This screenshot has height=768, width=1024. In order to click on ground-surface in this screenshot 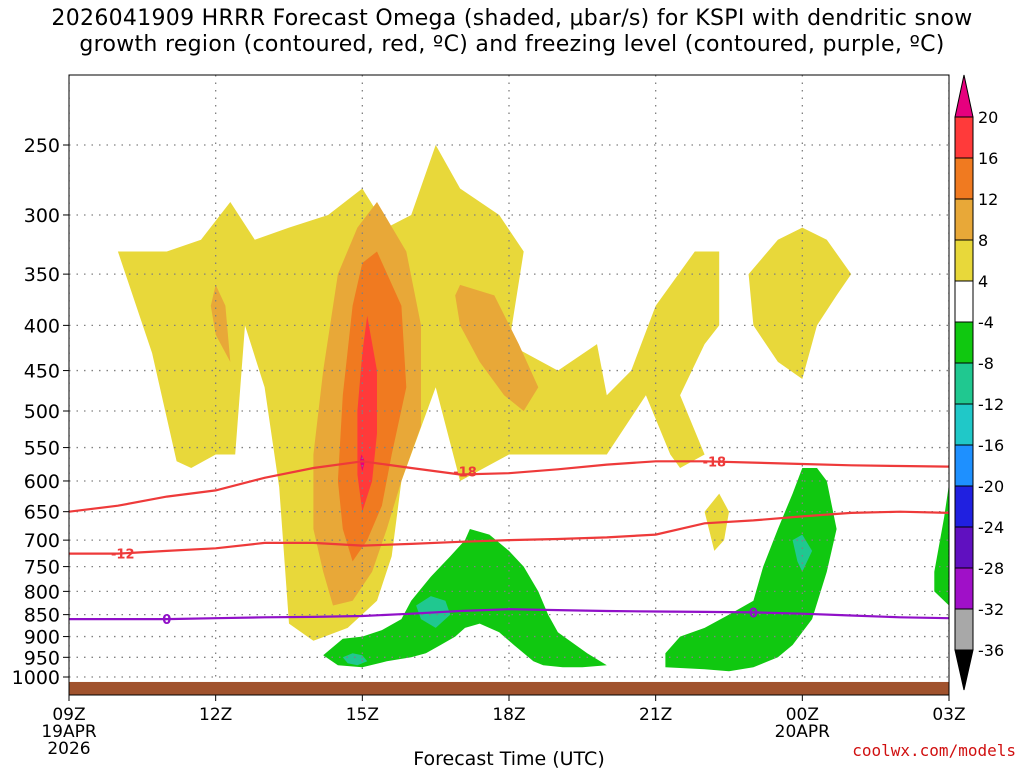, I will do `click(509, 688)`.